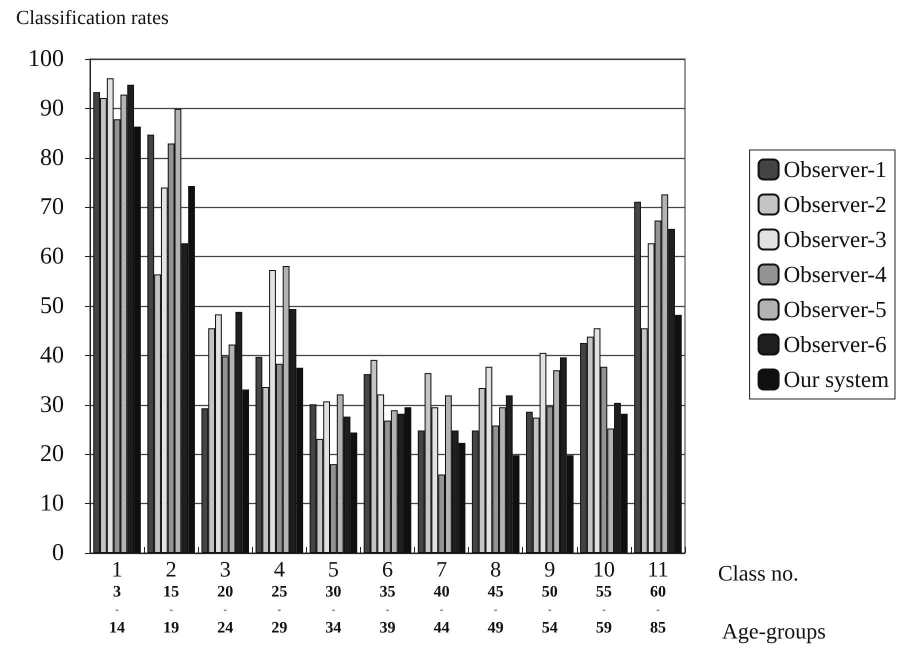  Describe the element at coordinates (603, 596) in the screenshot. I see `x-tick-label: 10 55 - 59` at that location.